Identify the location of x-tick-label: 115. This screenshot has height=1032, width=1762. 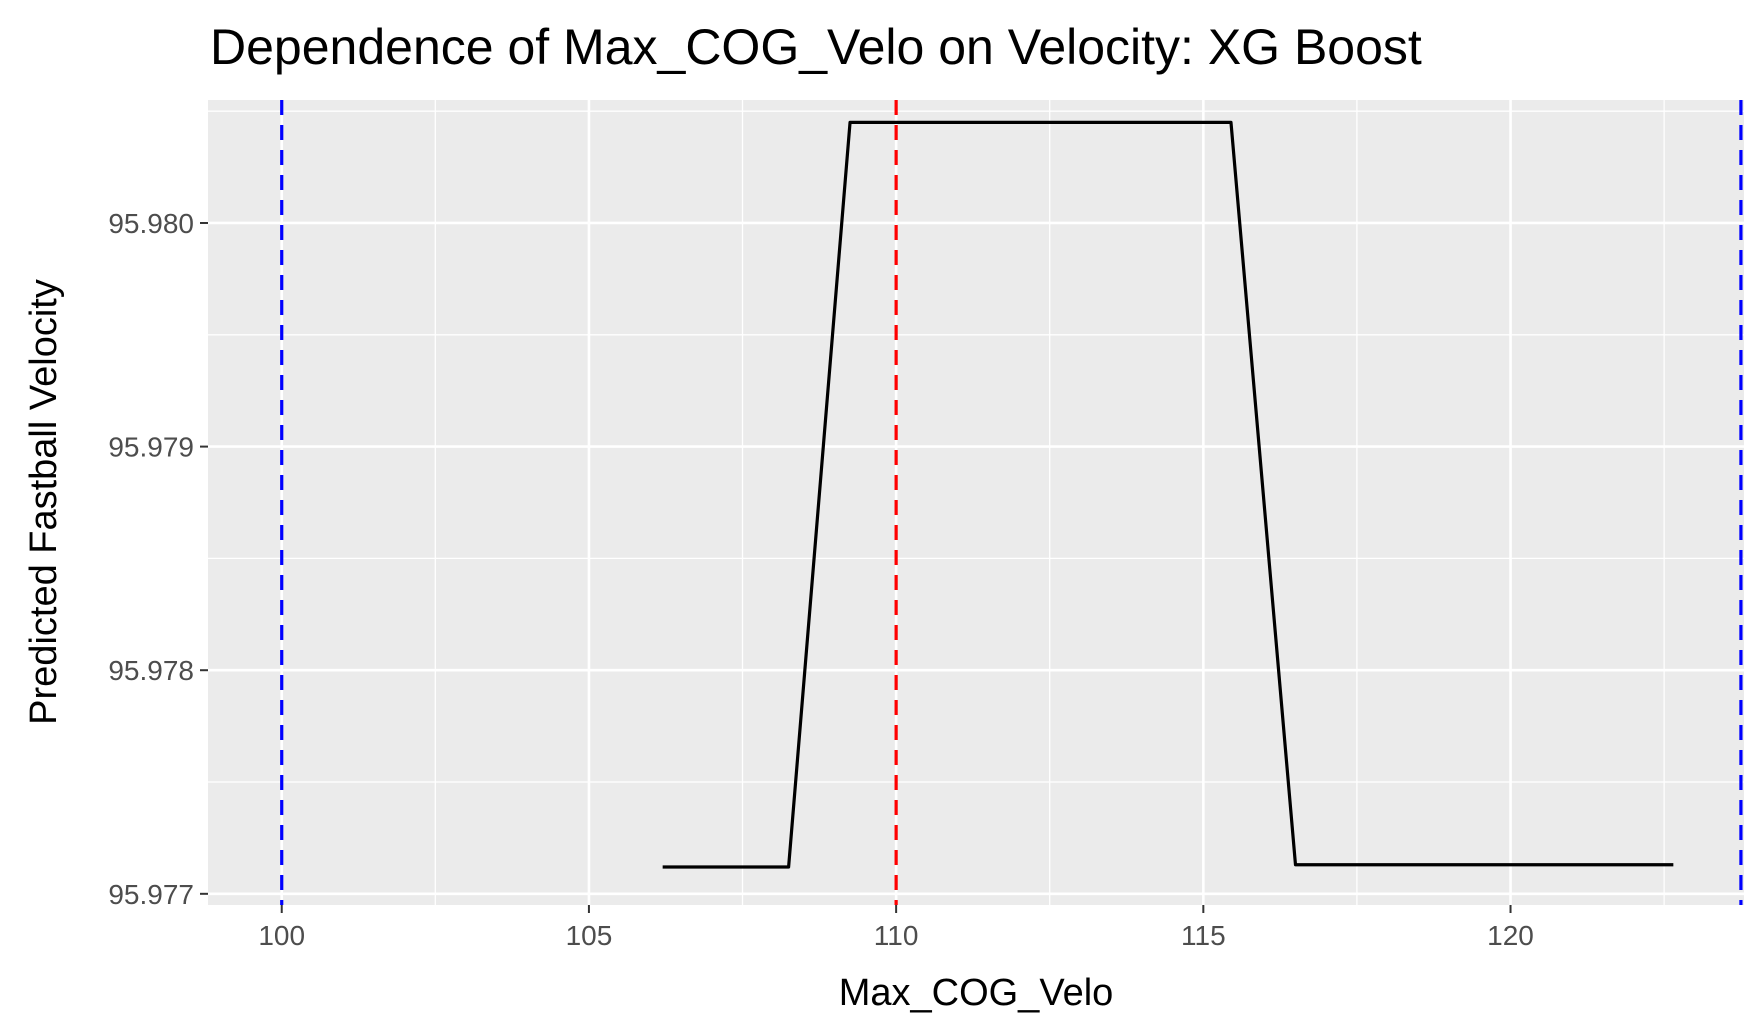
(1203, 935).